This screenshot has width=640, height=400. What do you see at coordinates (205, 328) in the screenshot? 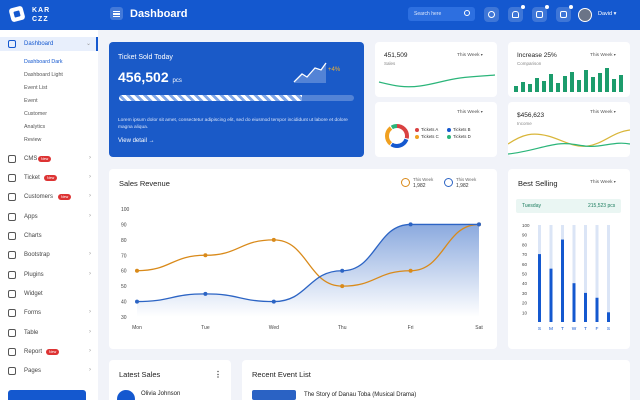
I see `x-tick-label: Tue` at bounding box center [205, 328].